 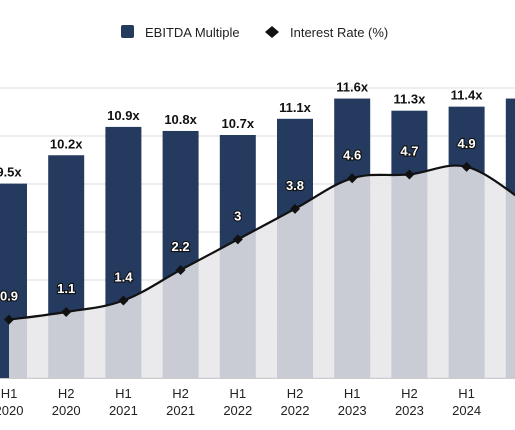 What do you see at coordinates (9, 296) in the screenshot?
I see `rate-label-0: 0.9` at bounding box center [9, 296].